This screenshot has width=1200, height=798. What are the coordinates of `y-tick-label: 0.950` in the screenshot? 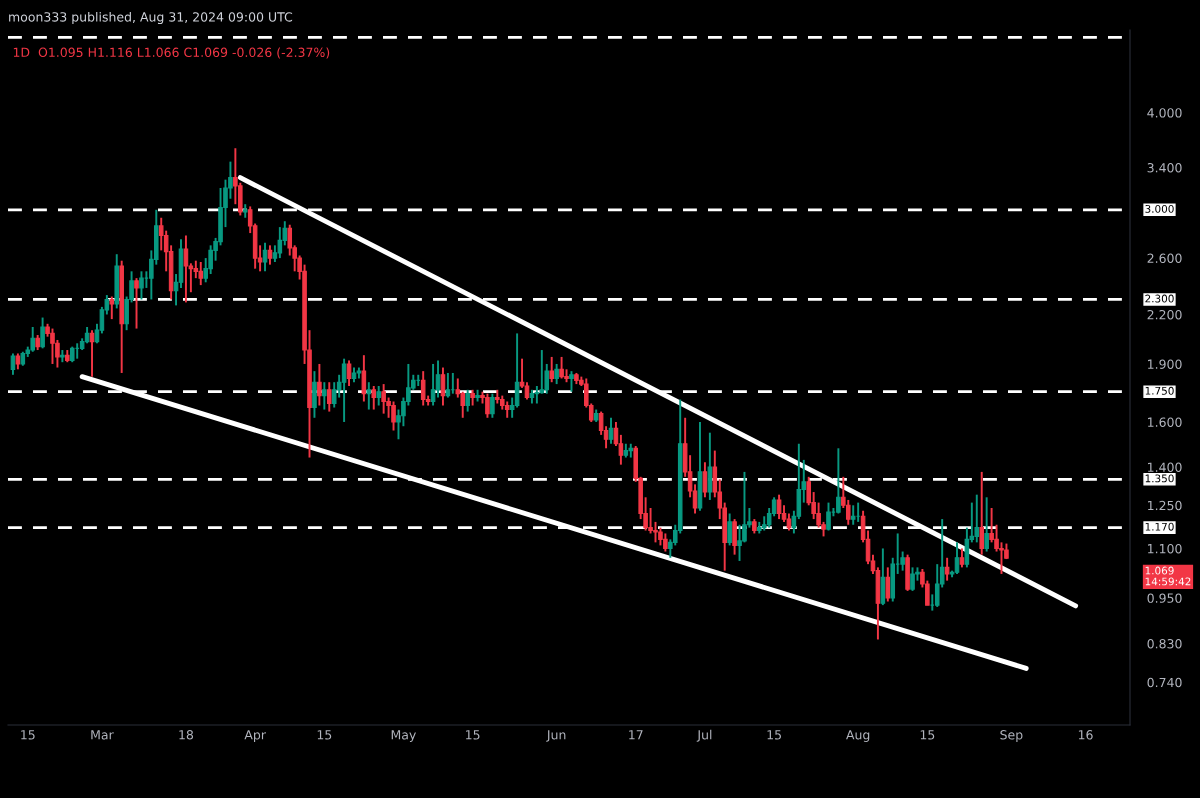 It's located at (1164, 598).